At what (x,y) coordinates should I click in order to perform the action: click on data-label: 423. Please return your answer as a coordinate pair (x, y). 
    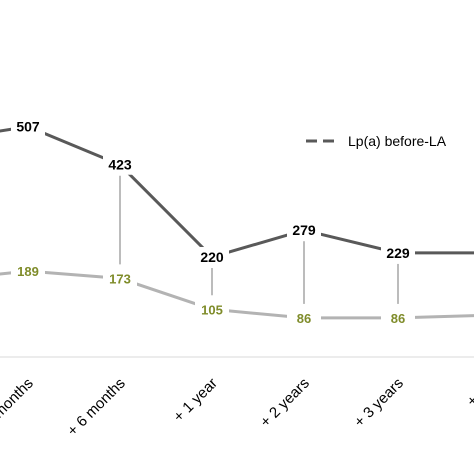
    Looking at the image, I should click on (120, 165).